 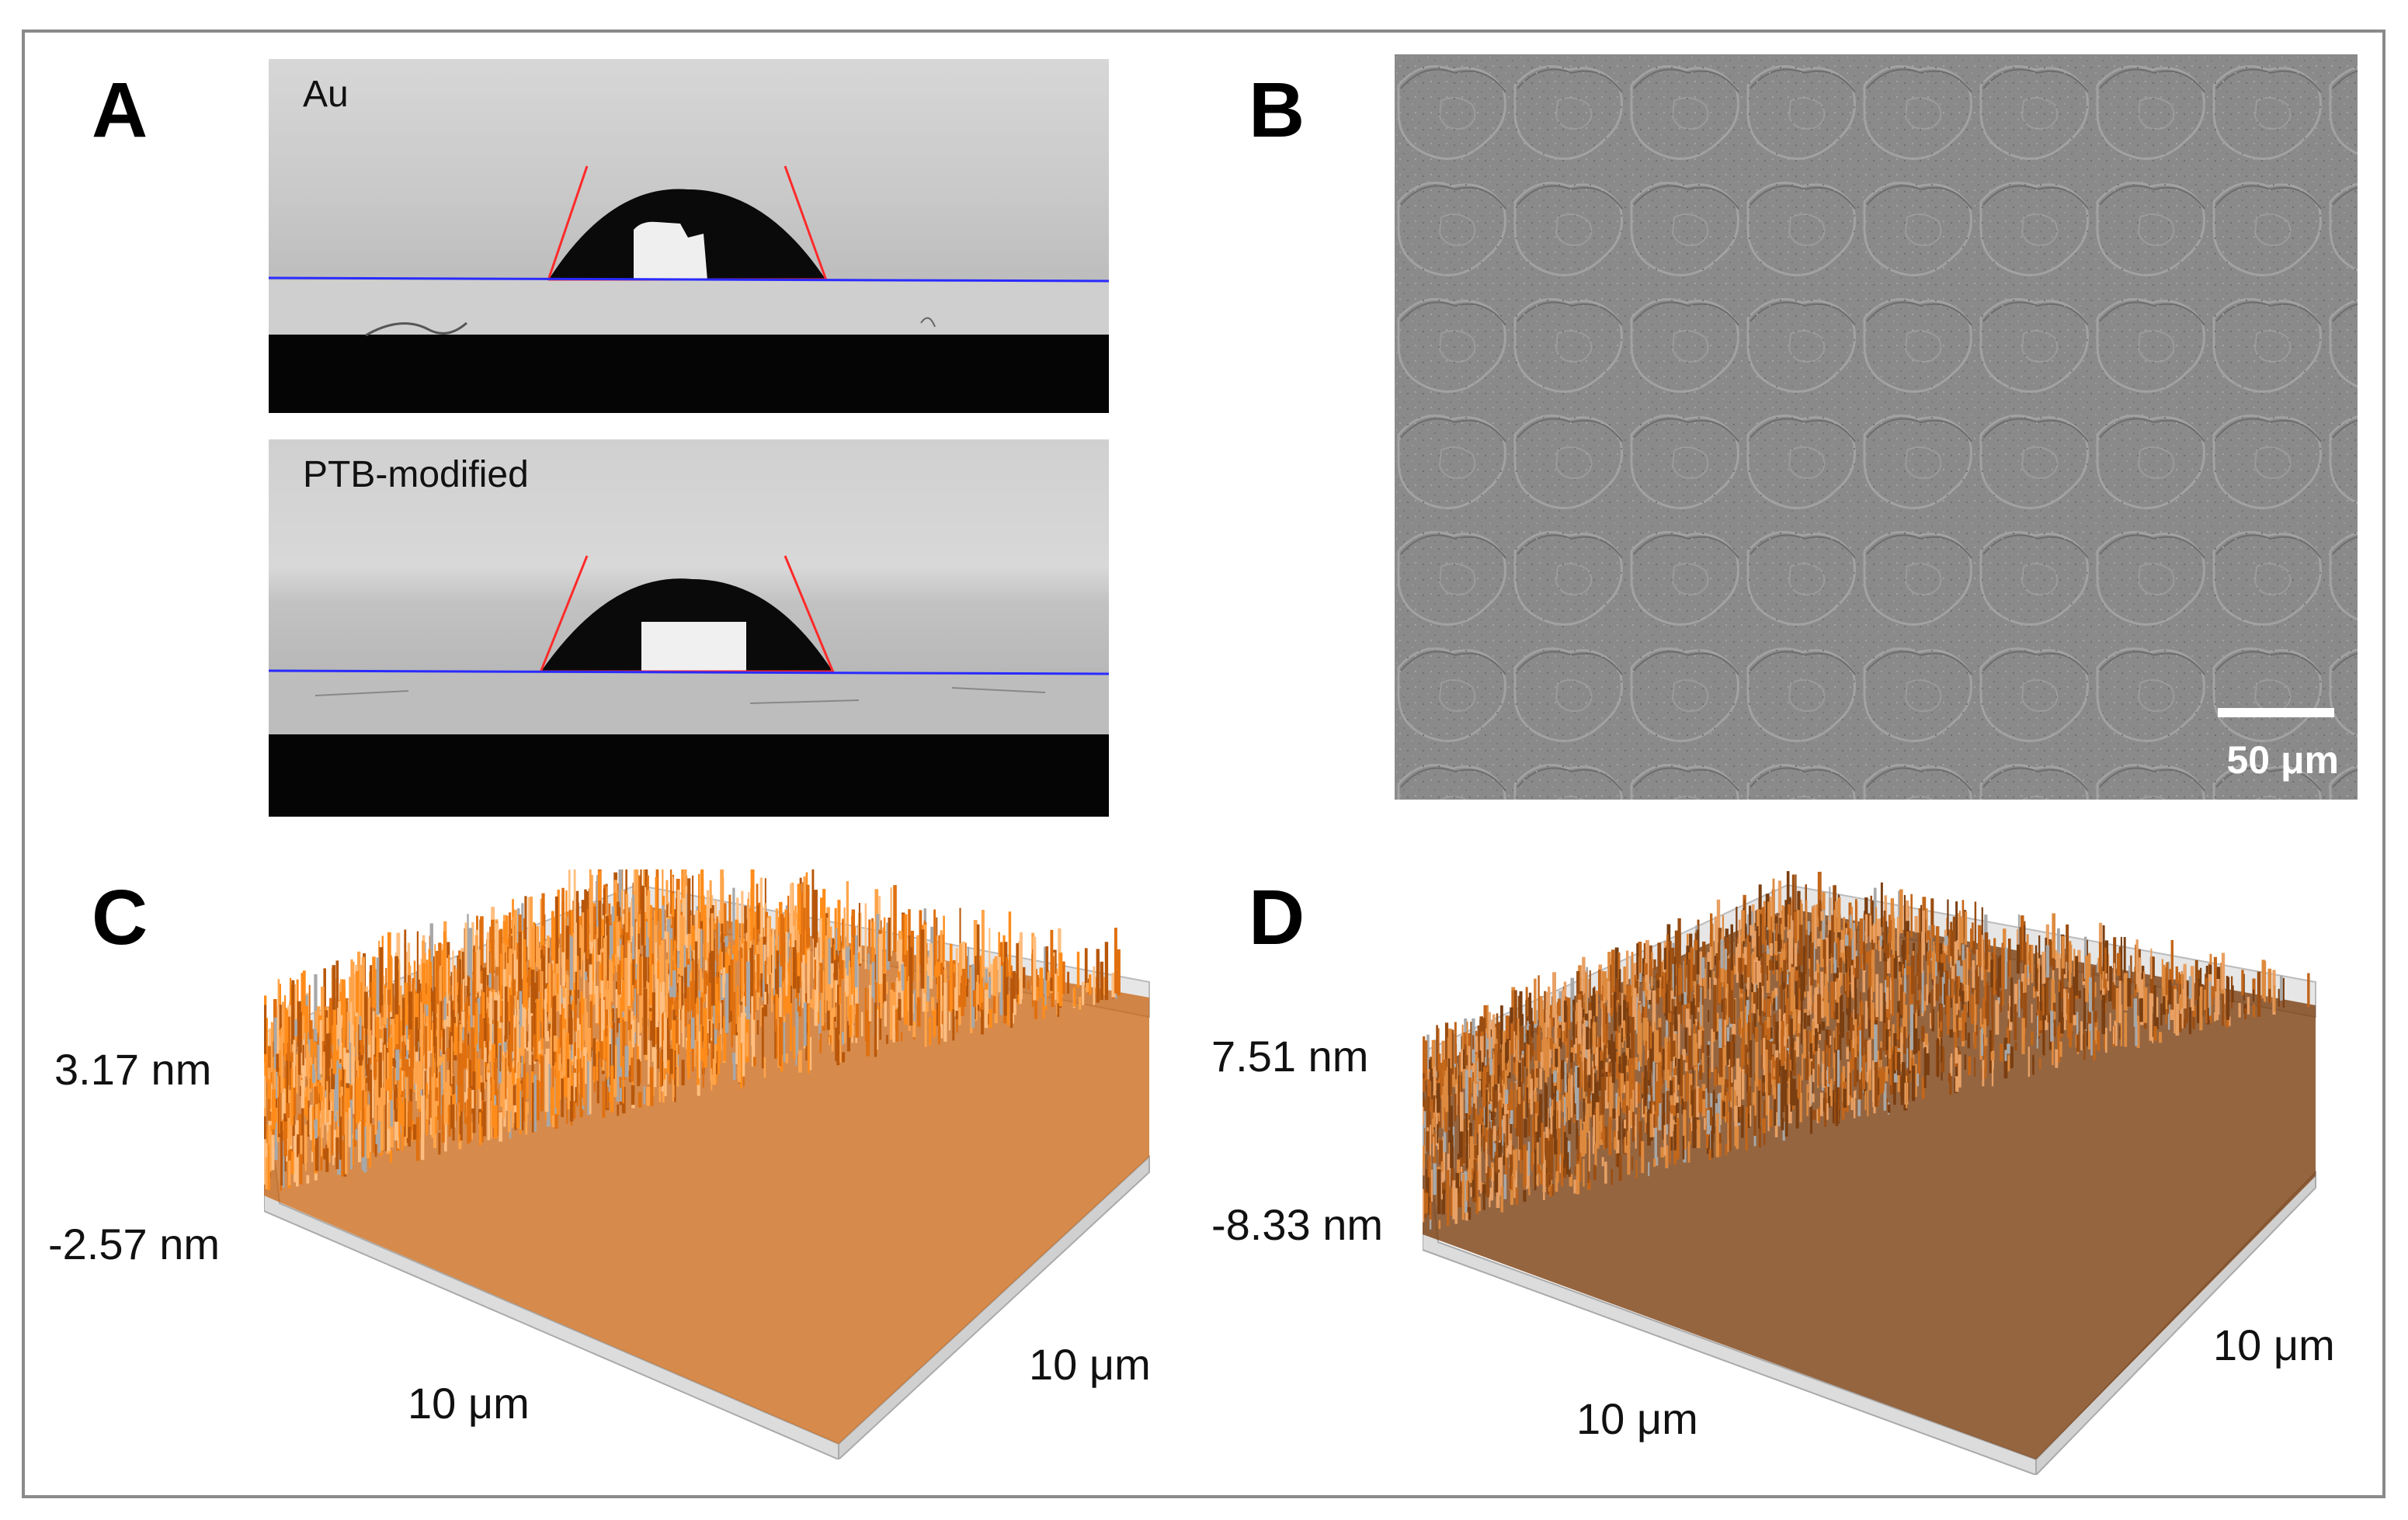 I want to click on image-label-au: Au, so click(x=326, y=95).